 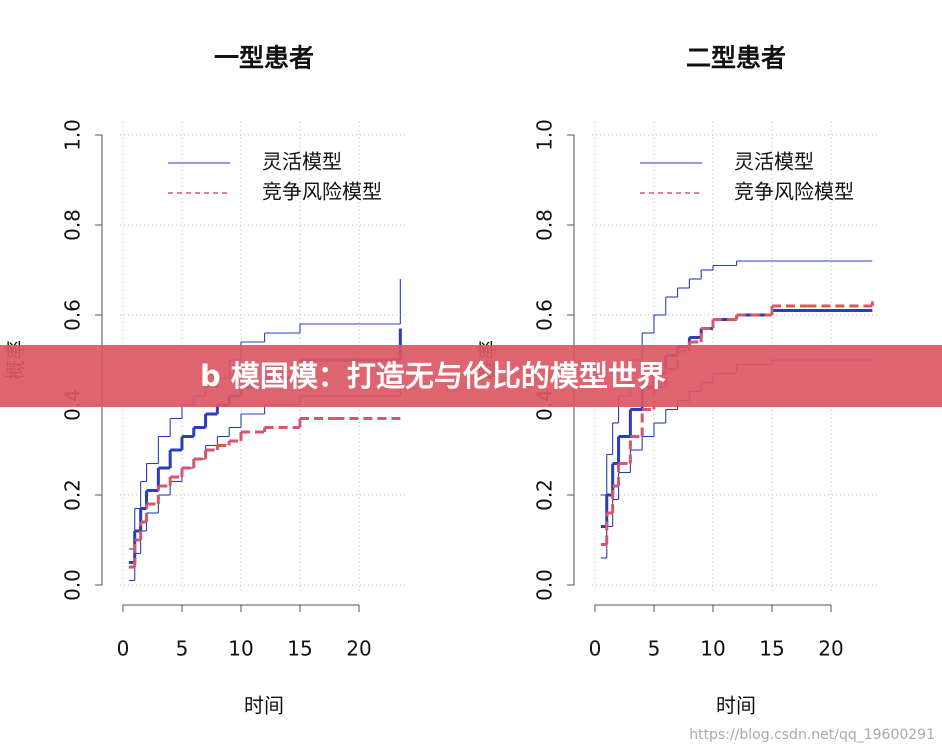 I want to click on chart-title: 一型患者, so click(x=264, y=58).